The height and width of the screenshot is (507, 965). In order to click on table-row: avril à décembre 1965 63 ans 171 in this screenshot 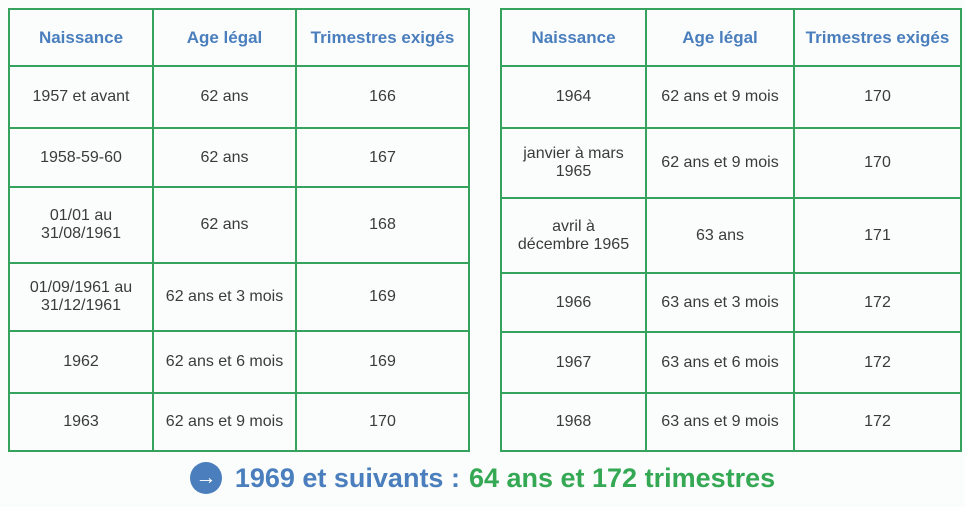, I will do `click(731, 235)`.